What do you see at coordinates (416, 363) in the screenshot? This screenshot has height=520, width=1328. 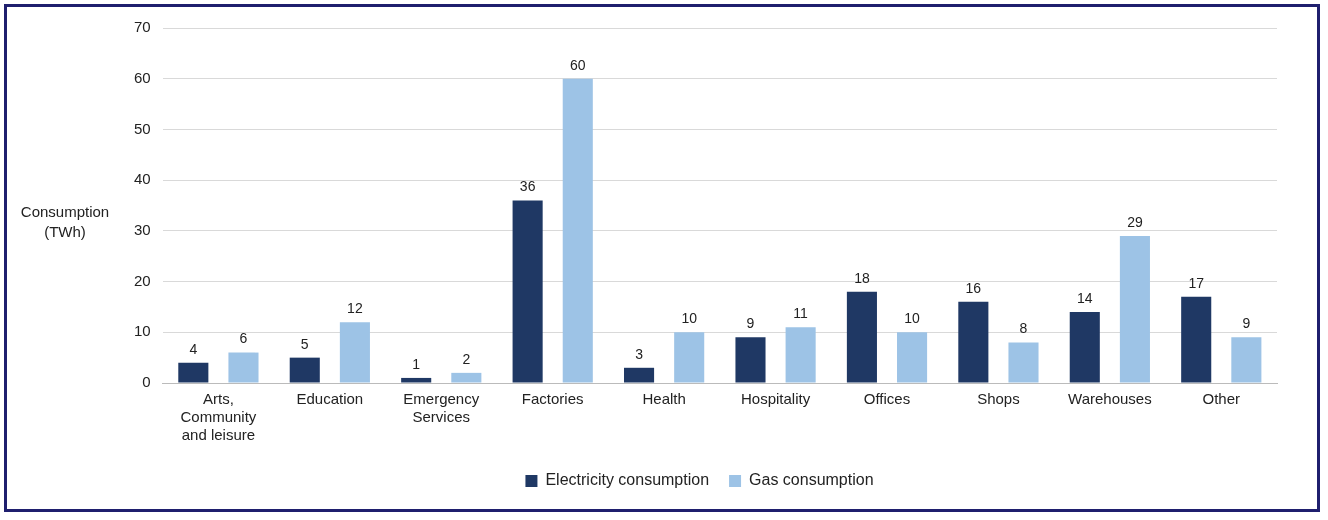 I see `data-label: 1` at bounding box center [416, 363].